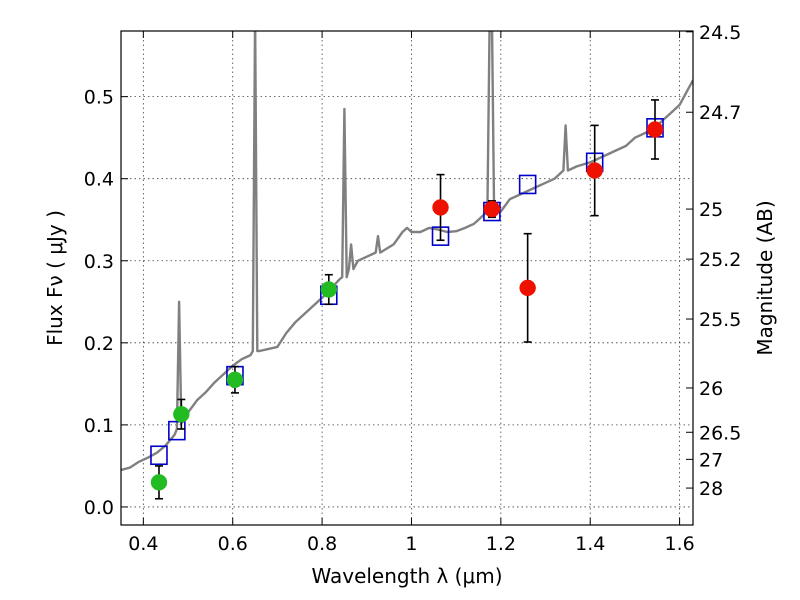 The height and width of the screenshot is (600, 800). Describe the element at coordinates (143, 544) in the screenshot. I see `x-tick-label: 0.4` at that location.